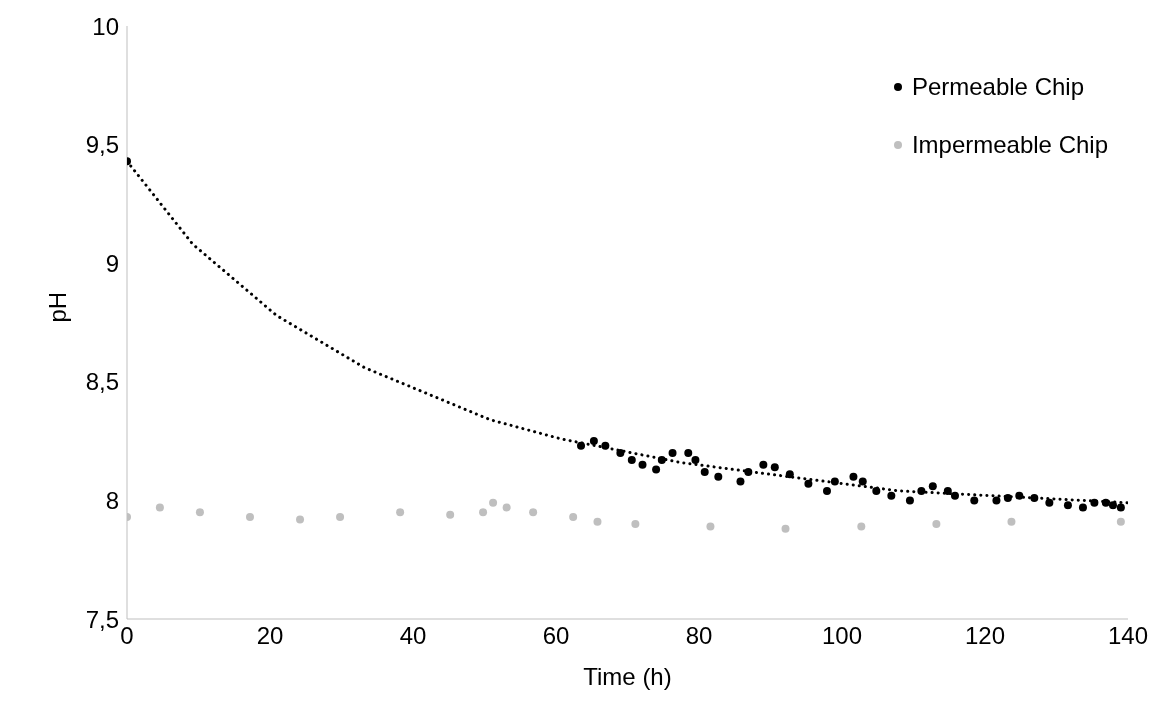 The image size is (1156, 720). What do you see at coordinates (112, 263) in the screenshot?
I see `y-tick-label: 9` at bounding box center [112, 263].